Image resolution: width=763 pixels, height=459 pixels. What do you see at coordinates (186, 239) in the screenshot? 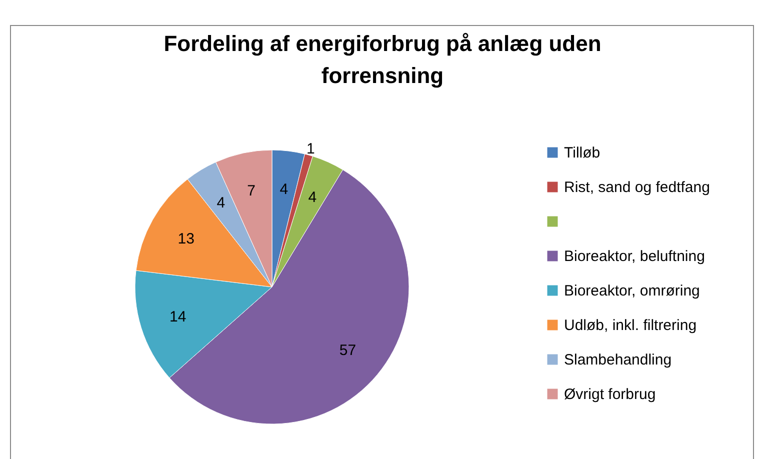
I see `data-label: 13` at bounding box center [186, 239].